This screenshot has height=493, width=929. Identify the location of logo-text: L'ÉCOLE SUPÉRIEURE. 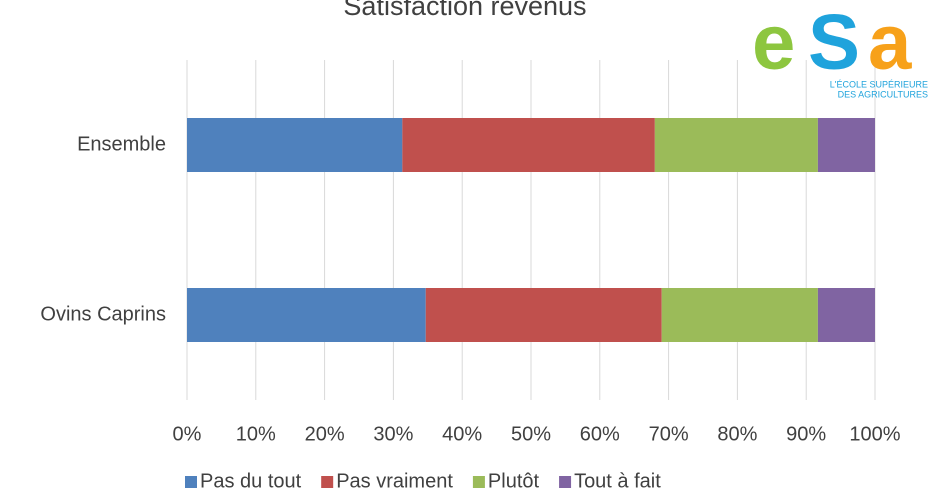
(879, 84).